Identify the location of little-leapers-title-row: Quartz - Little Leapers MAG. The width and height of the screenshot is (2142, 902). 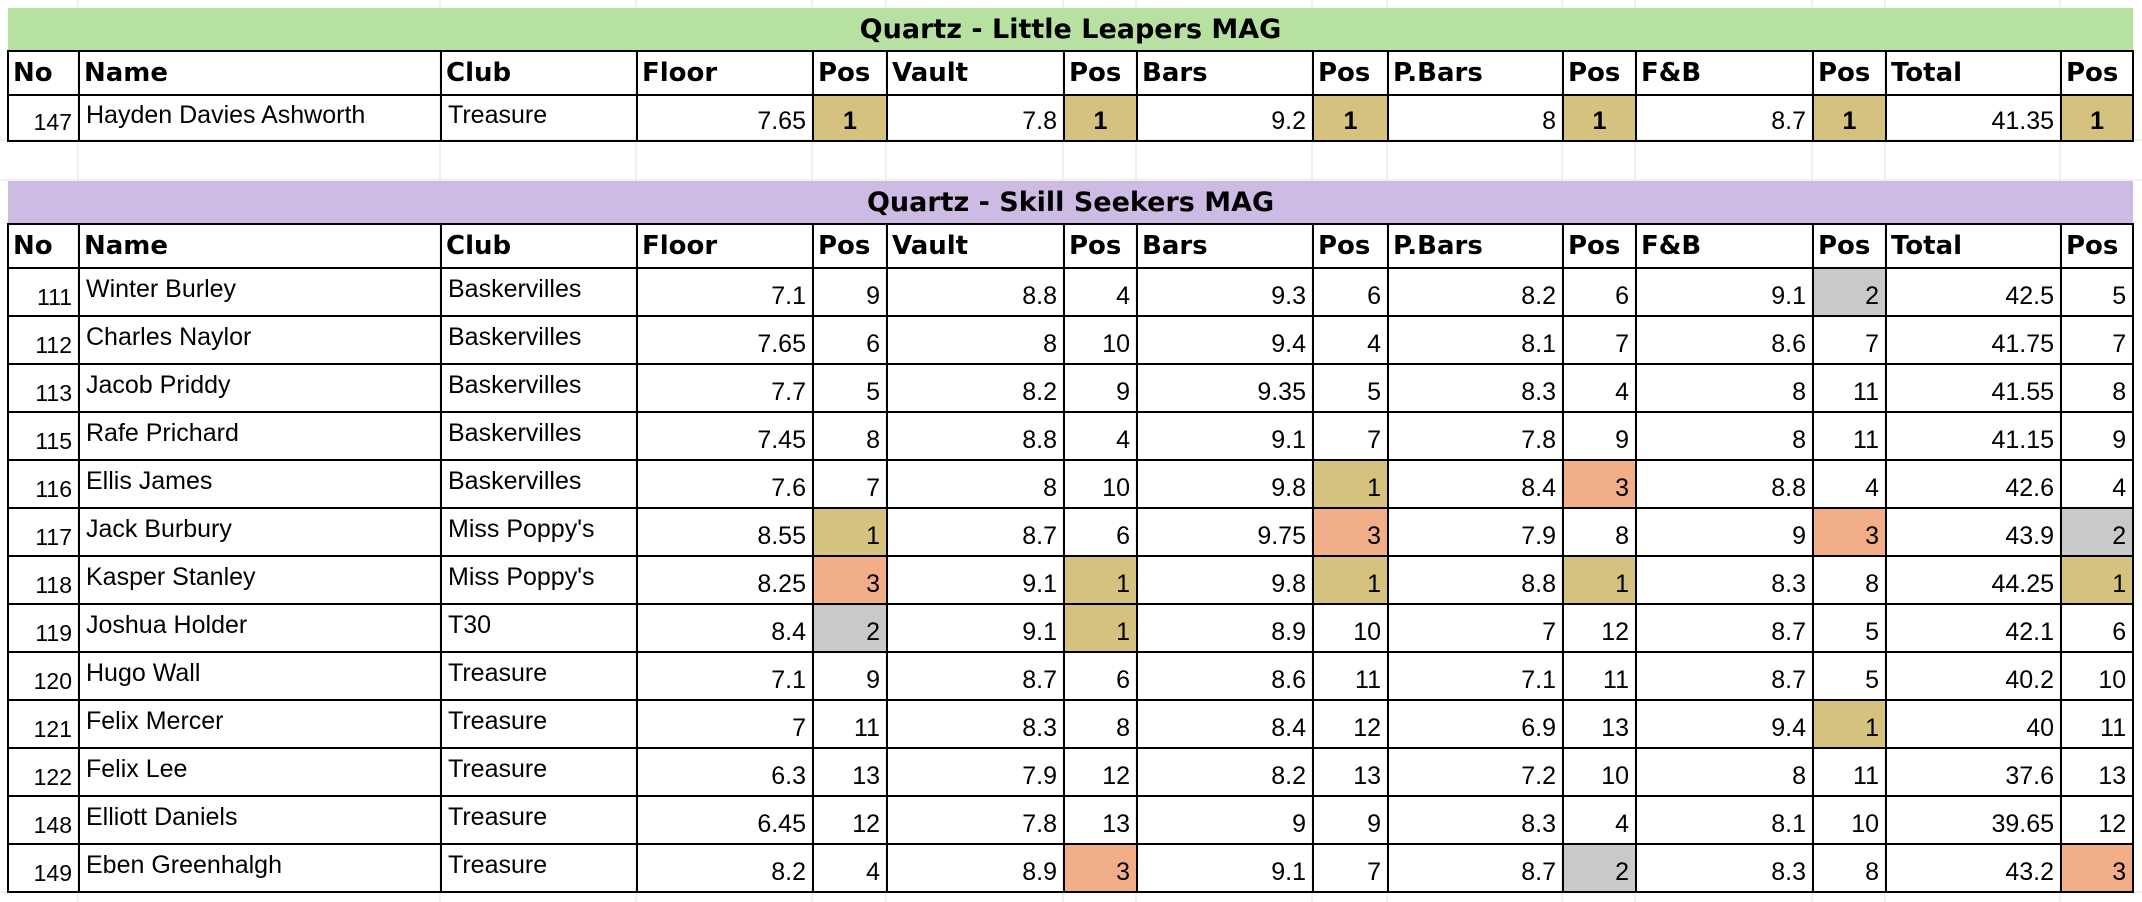
(1071, 30).